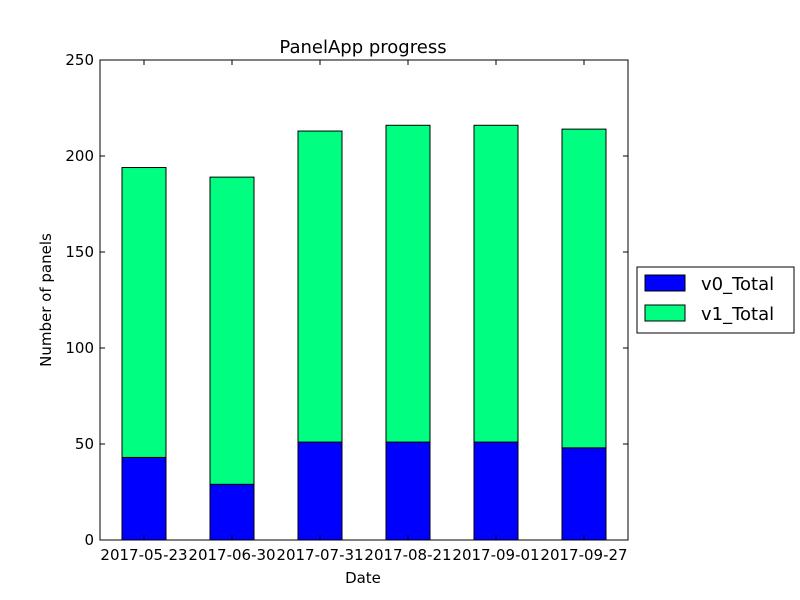 The width and height of the screenshot is (800, 600). I want to click on legend: v0_Total v1_Total, so click(715, 300).